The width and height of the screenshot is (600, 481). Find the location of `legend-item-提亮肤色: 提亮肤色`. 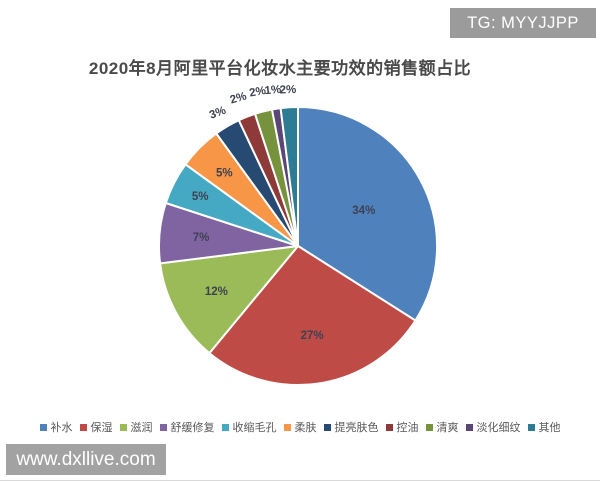

legend-item-提亮肤色: 提亮肤色 is located at coordinates (351, 427).